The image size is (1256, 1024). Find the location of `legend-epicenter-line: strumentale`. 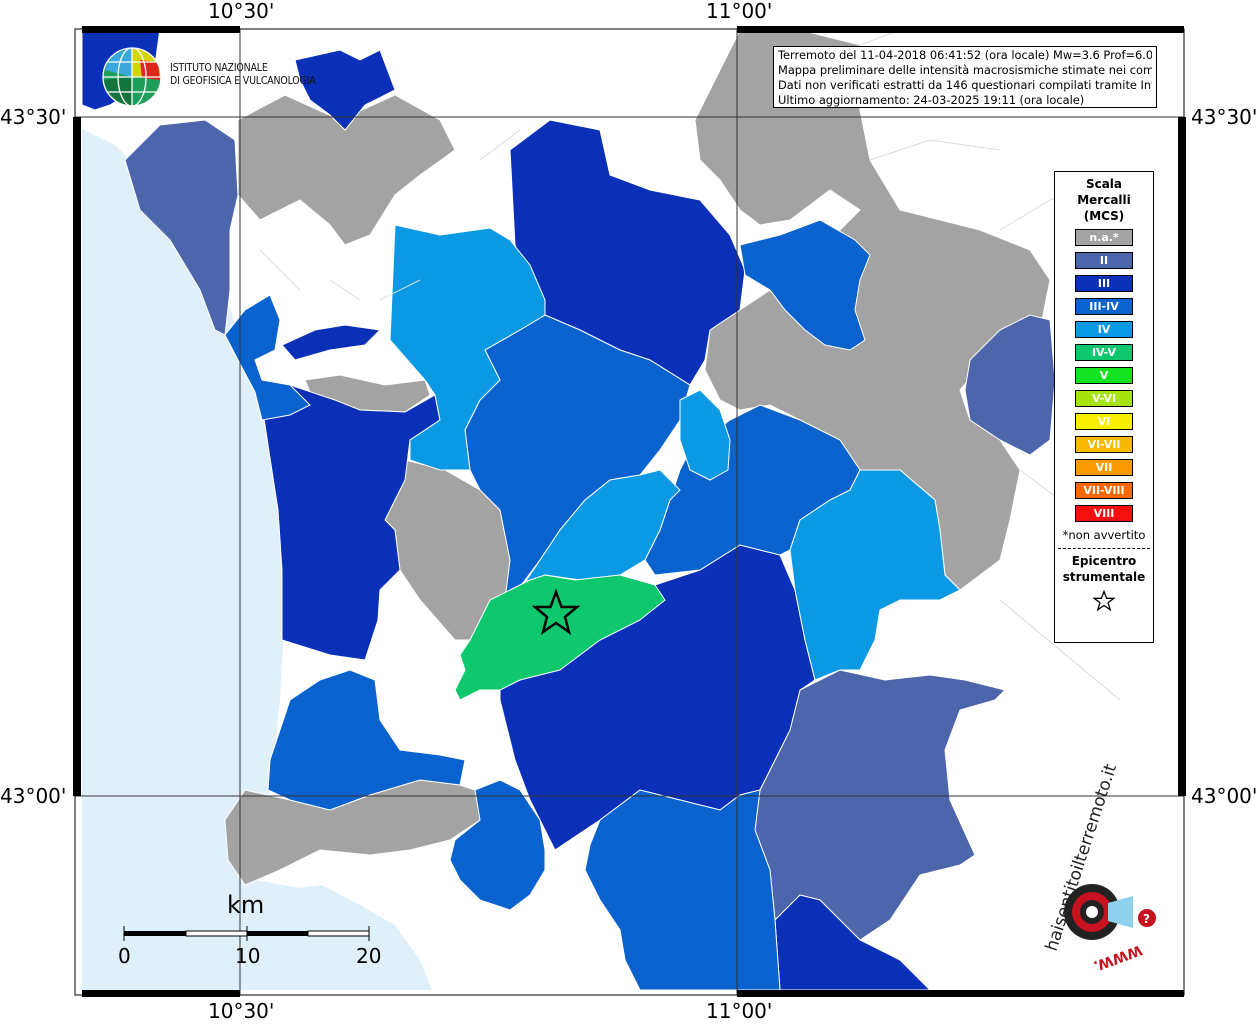

legend-epicenter-line: strumentale is located at coordinates (1104, 577).